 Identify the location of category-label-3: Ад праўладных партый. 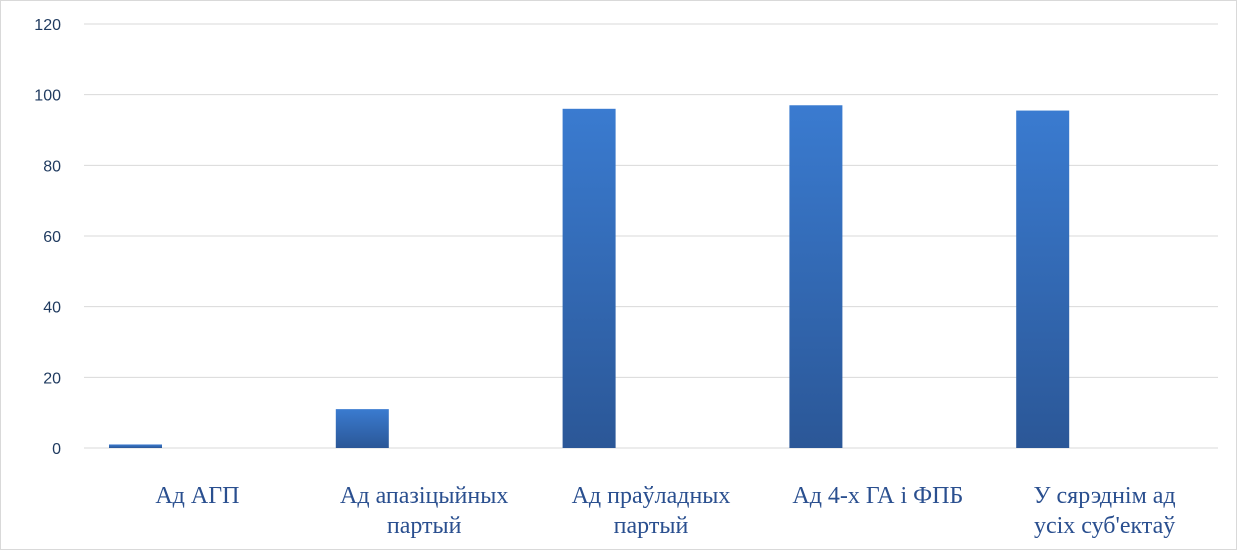
(651, 511).